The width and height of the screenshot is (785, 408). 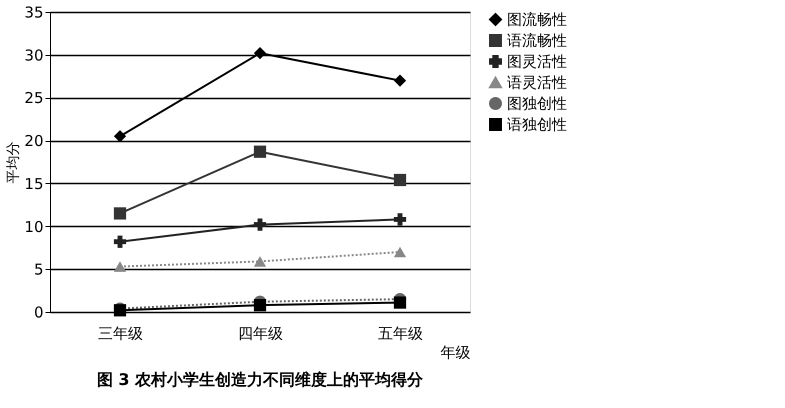 What do you see at coordinates (537, 41) in the screenshot?
I see `legend-label: 语流畅性` at bounding box center [537, 41].